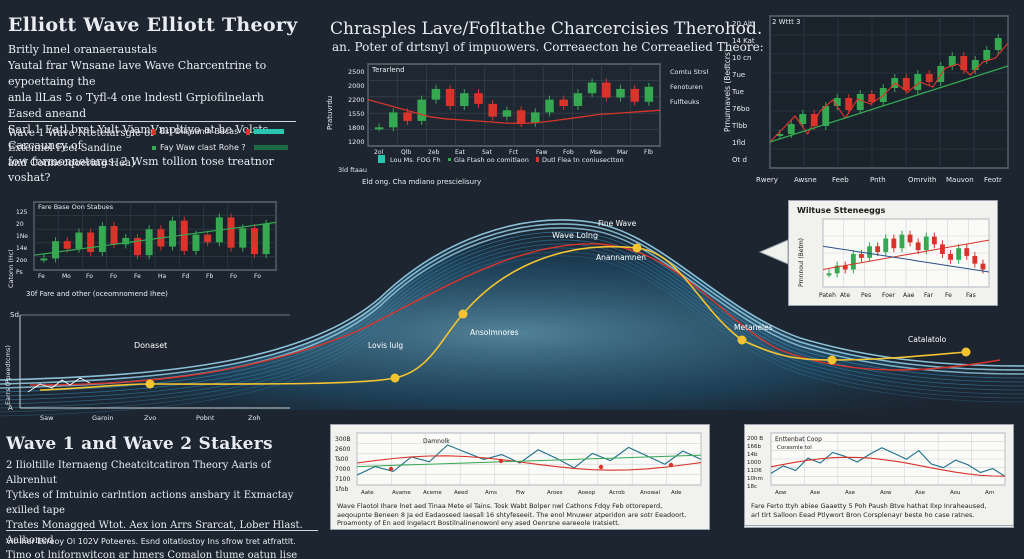 This screenshot has width=1024, height=559. I want to click on x-tick-label: Qlb, so click(406, 152).